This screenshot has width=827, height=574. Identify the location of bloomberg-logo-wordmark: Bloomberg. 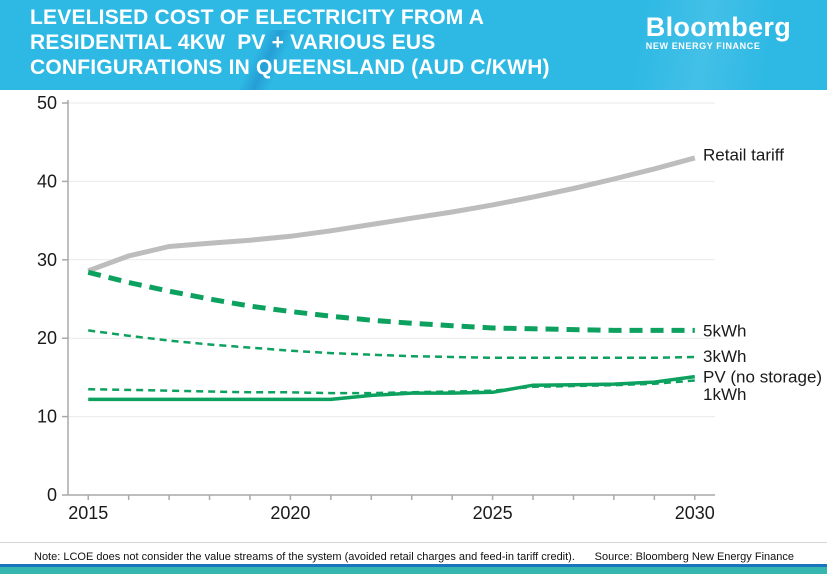
(718, 27).